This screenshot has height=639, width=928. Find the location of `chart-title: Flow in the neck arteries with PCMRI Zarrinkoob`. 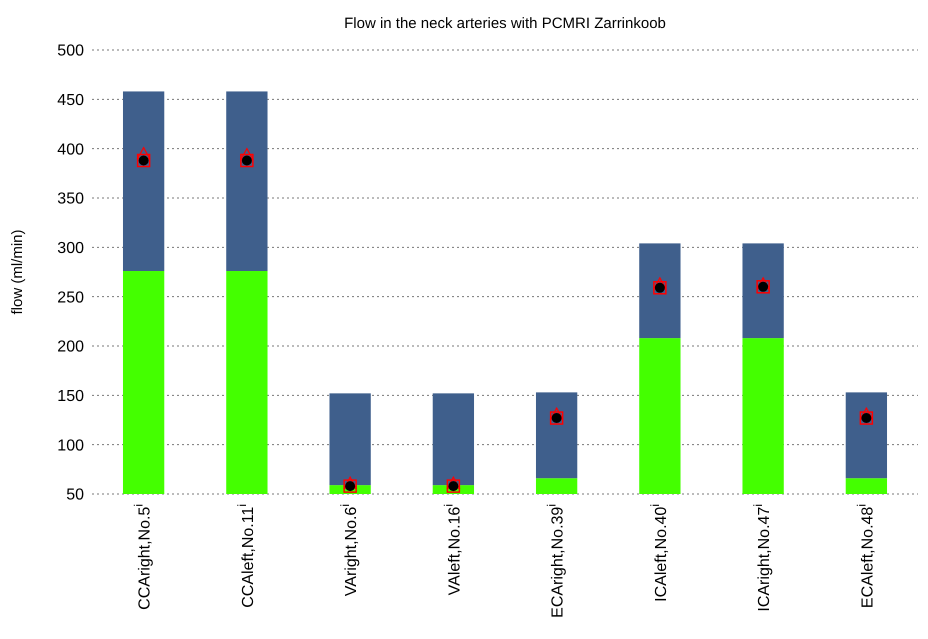

chart-title: Flow in the neck arteries with PCMRI Zarrinkoob is located at coordinates (505, 23).